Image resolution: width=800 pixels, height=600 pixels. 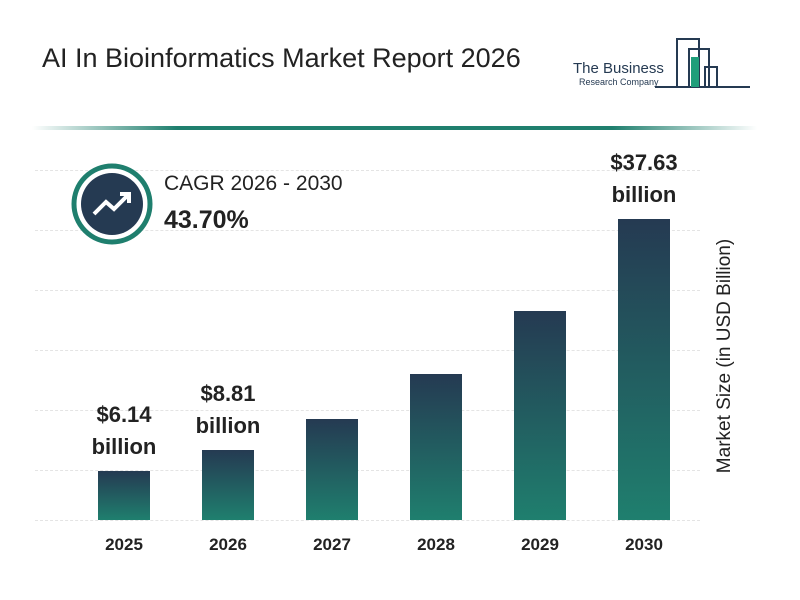 I want to click on chart-title: AI In Bioinformatics Market Report 2026, so click(x=281, y=58).